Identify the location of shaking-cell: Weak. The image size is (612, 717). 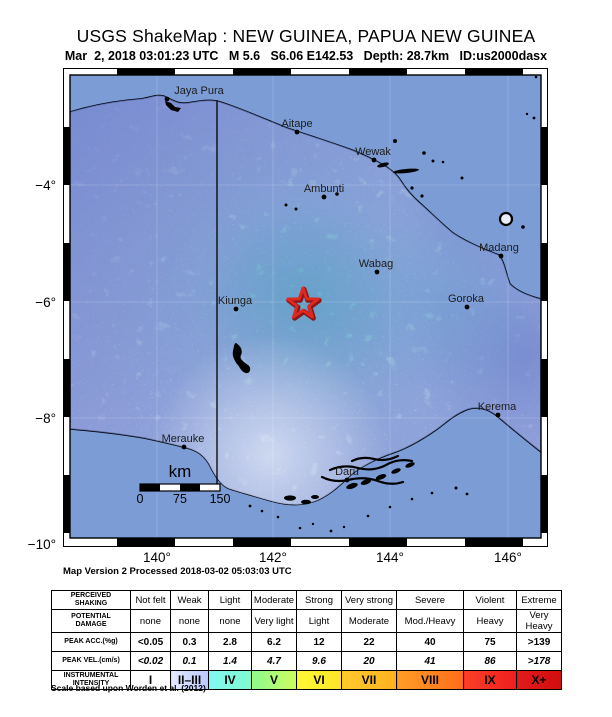
(189, 600).